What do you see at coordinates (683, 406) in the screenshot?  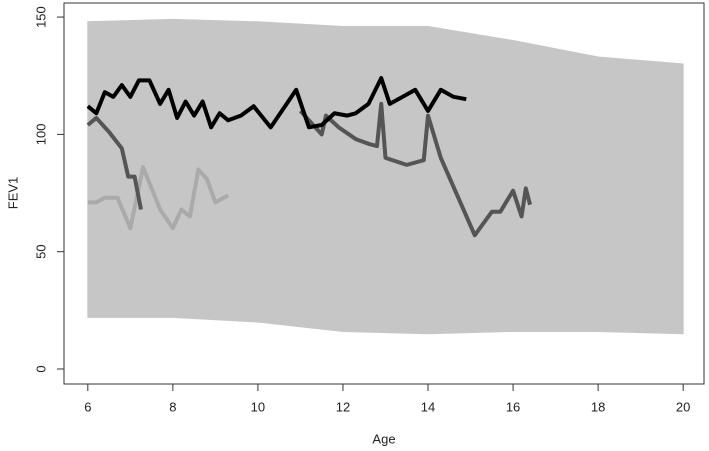 I see `x-tick-label: 20` at bounding box center [683, 406].